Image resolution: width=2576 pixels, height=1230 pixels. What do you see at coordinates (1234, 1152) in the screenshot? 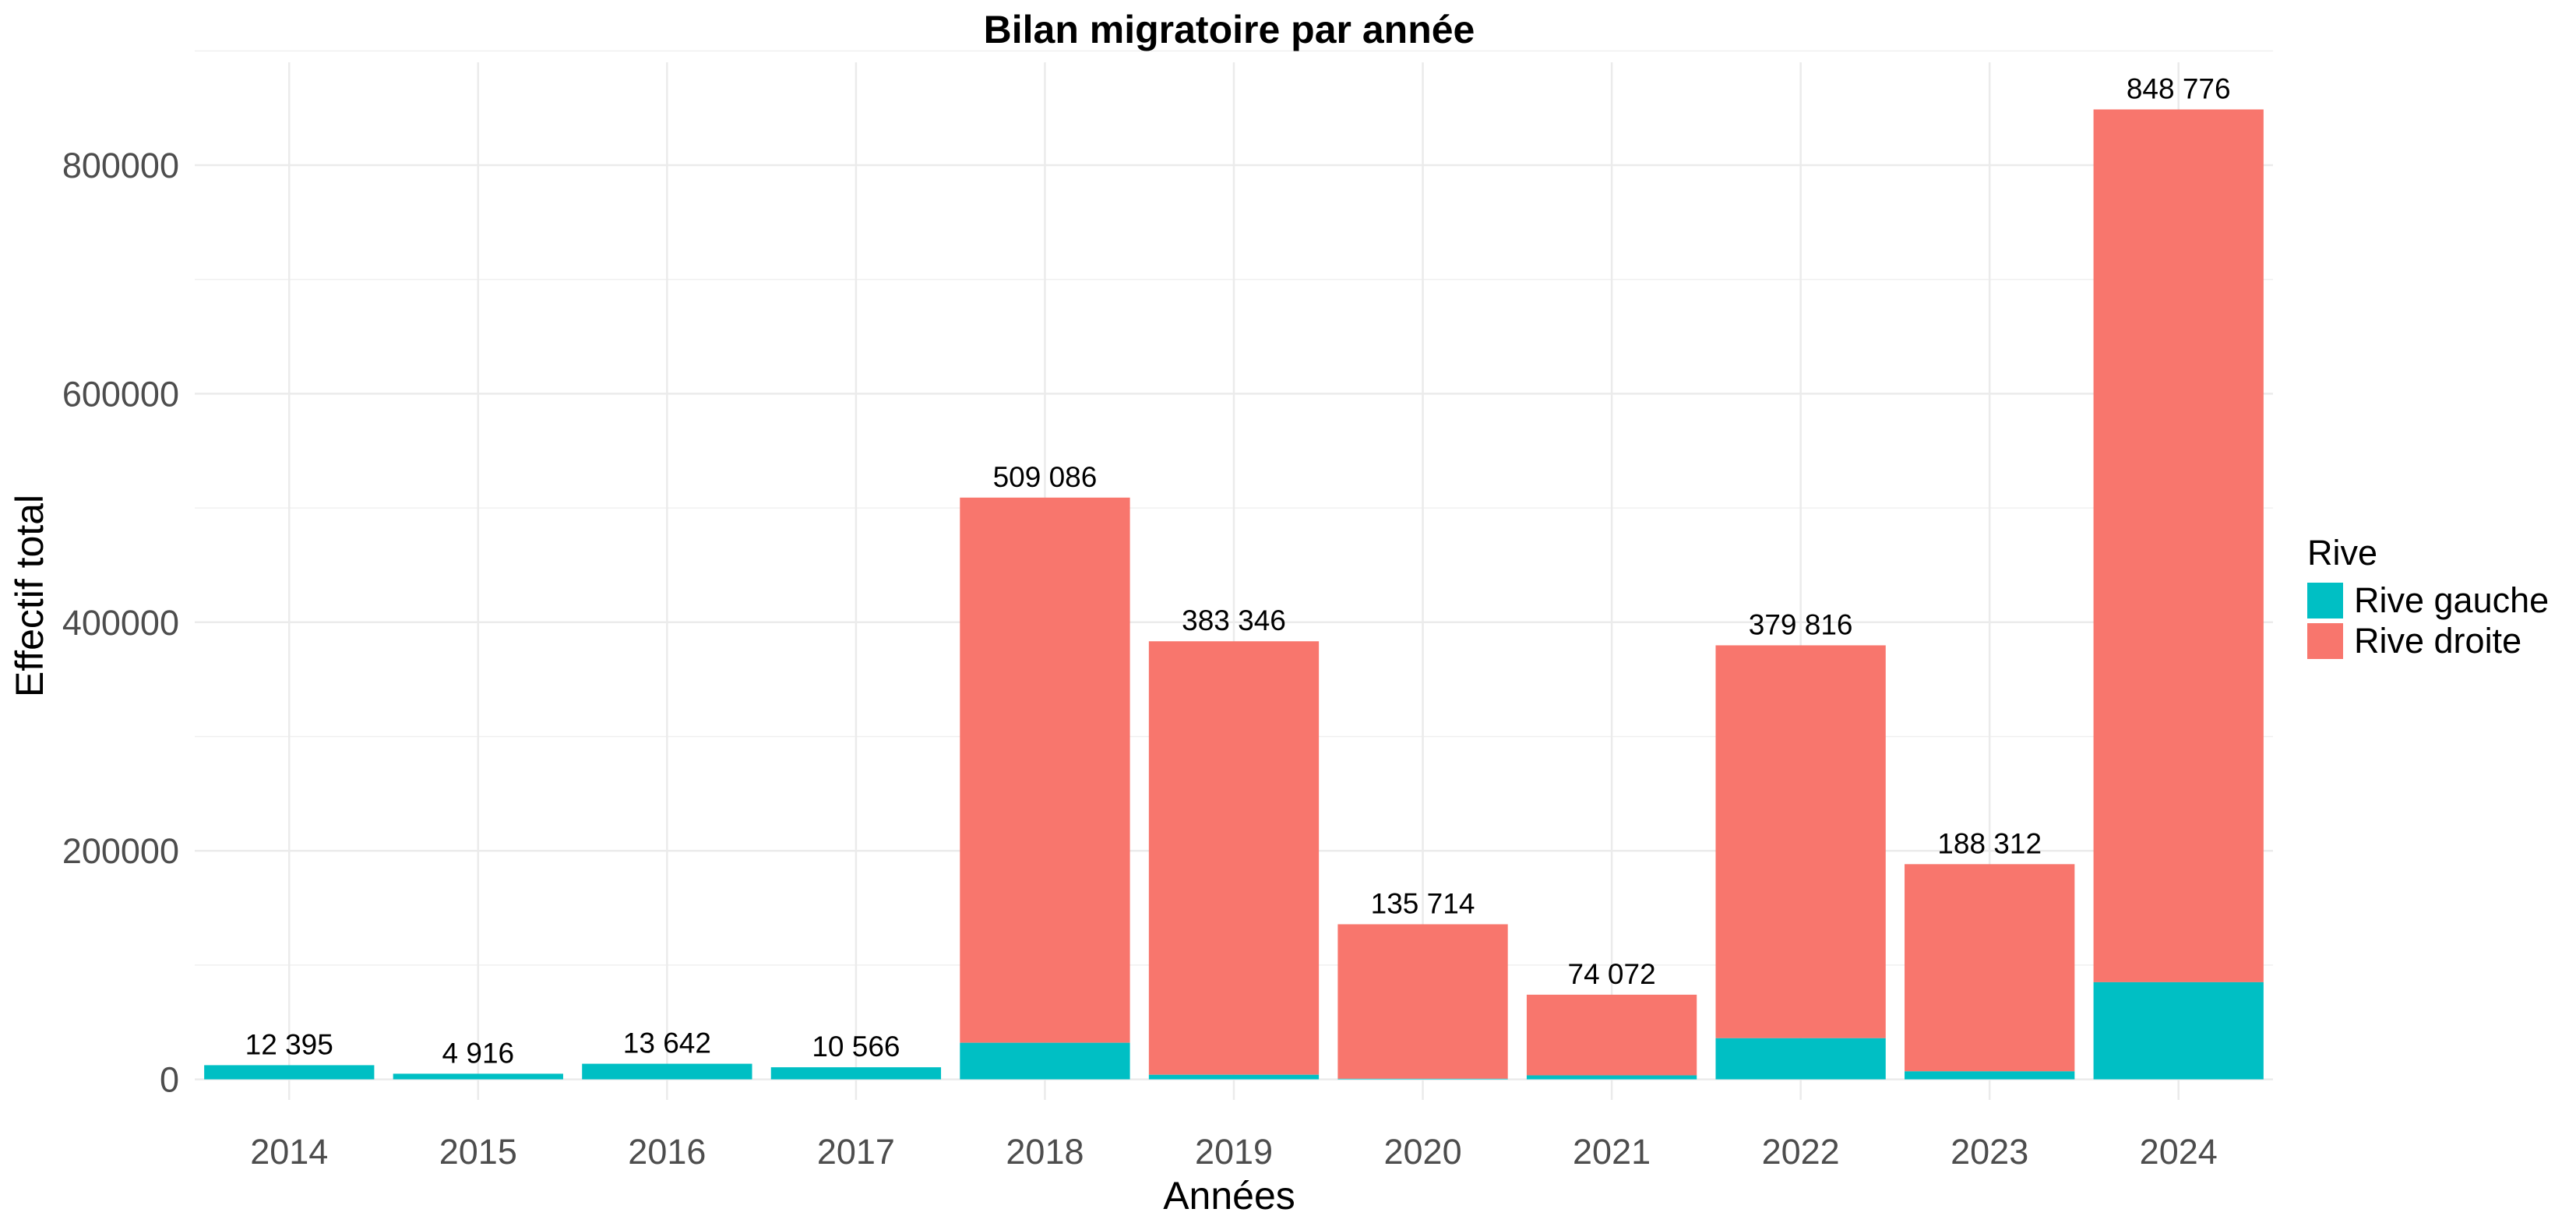
I see `x-tick-label: 2019` at bounding box center [1234, 1152].